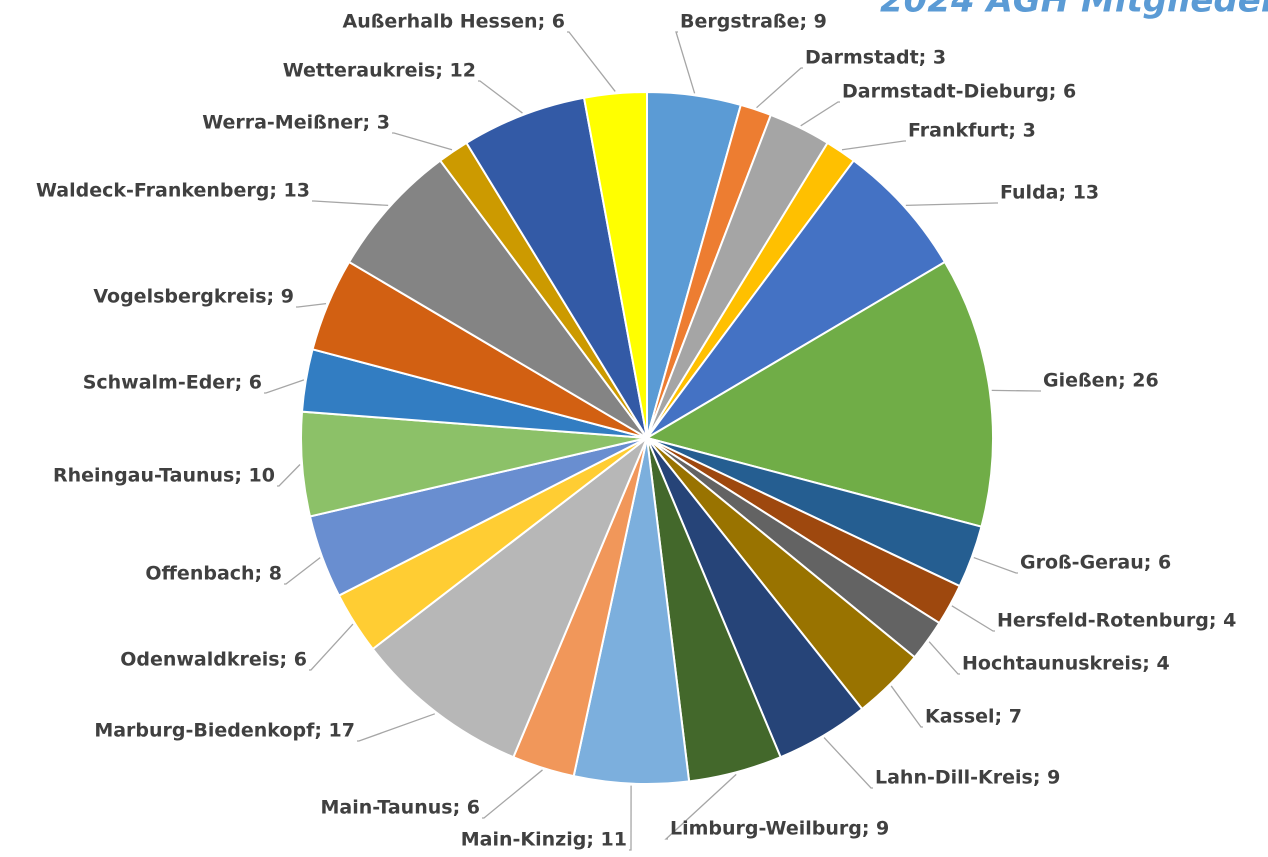  What do you see at coordinates (959, 92) in the screenshot?
I see `data-label: Darmstadt-Dieburg; 6` at bounding box center [959, 92].